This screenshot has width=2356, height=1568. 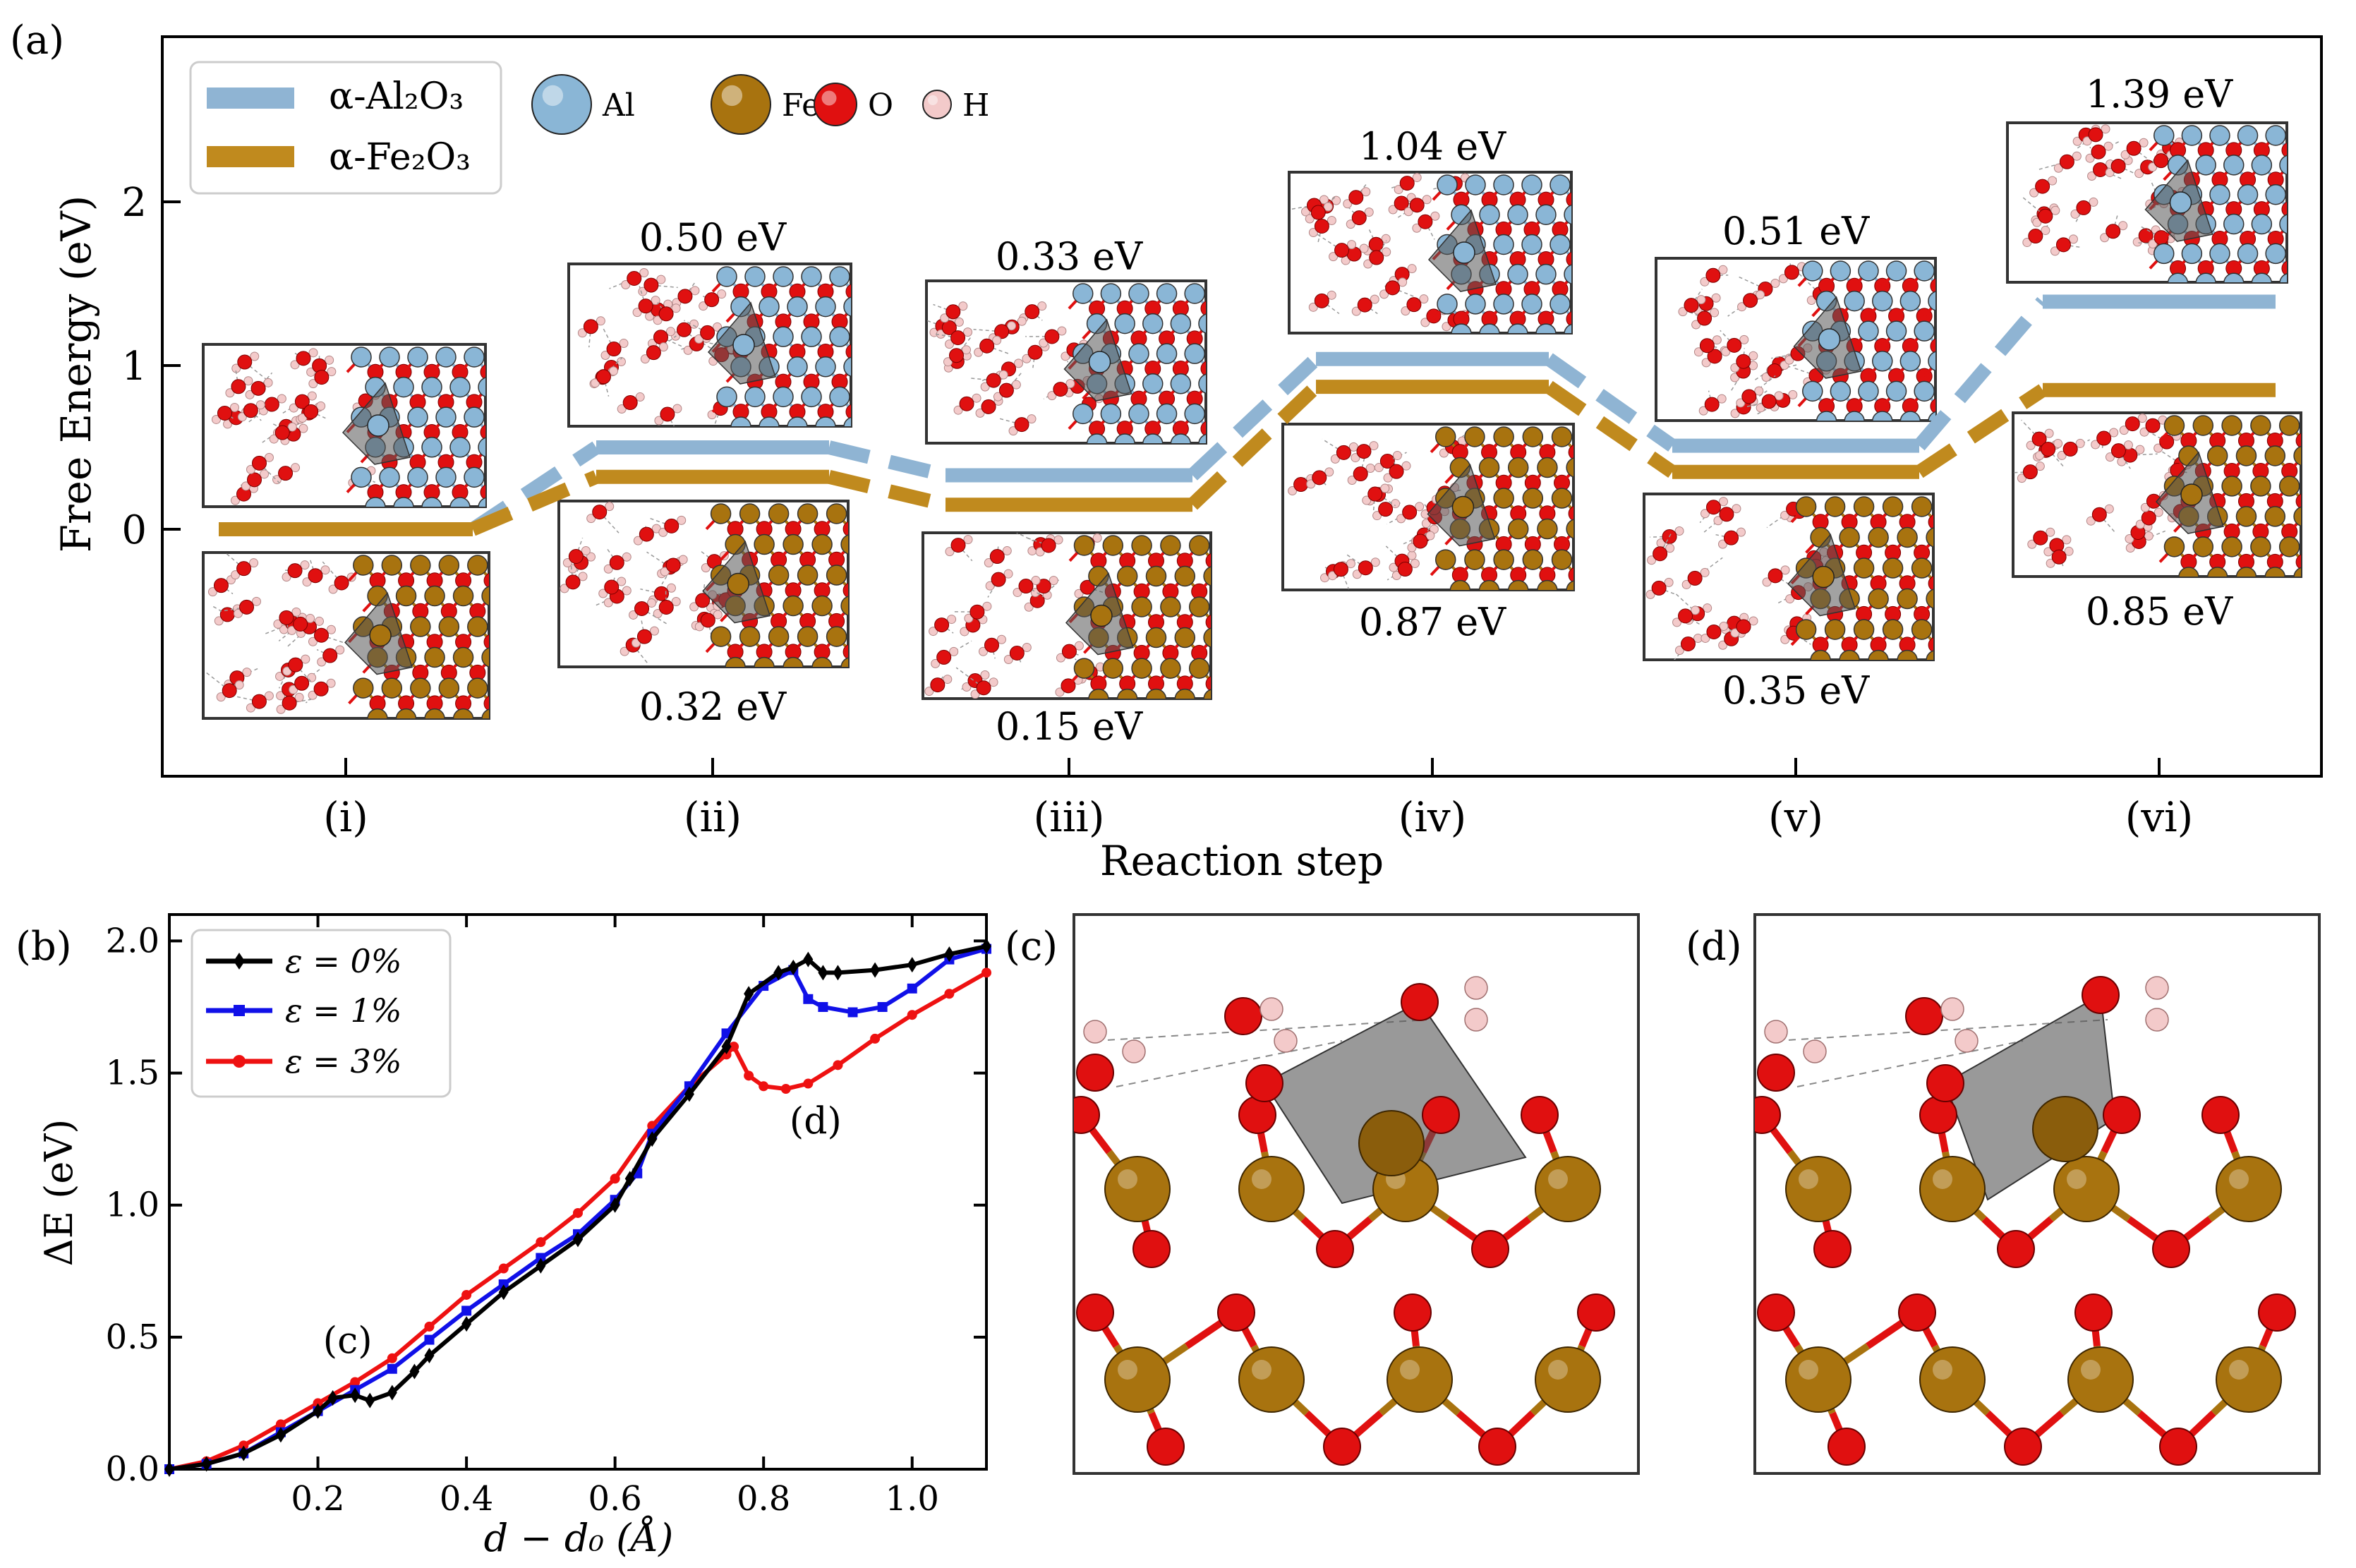 What do you see at coordinates (2159, 94) in the screenshot?
I see `energy-label-al2o3-6: 1.39 eV` at bounding box center [2159, 94].